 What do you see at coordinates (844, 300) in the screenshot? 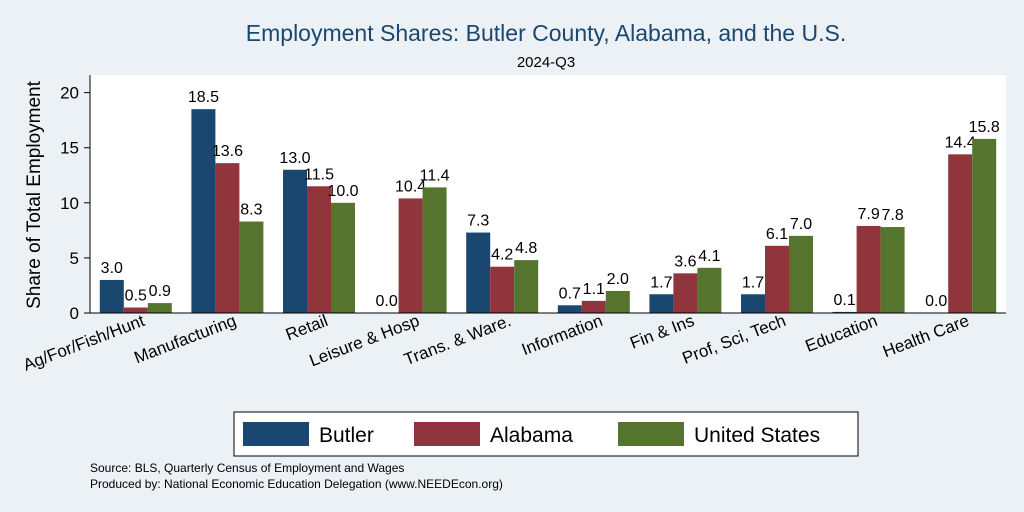
I see `data-label-butler-education: 0.1` at bounding box center [844, 300].